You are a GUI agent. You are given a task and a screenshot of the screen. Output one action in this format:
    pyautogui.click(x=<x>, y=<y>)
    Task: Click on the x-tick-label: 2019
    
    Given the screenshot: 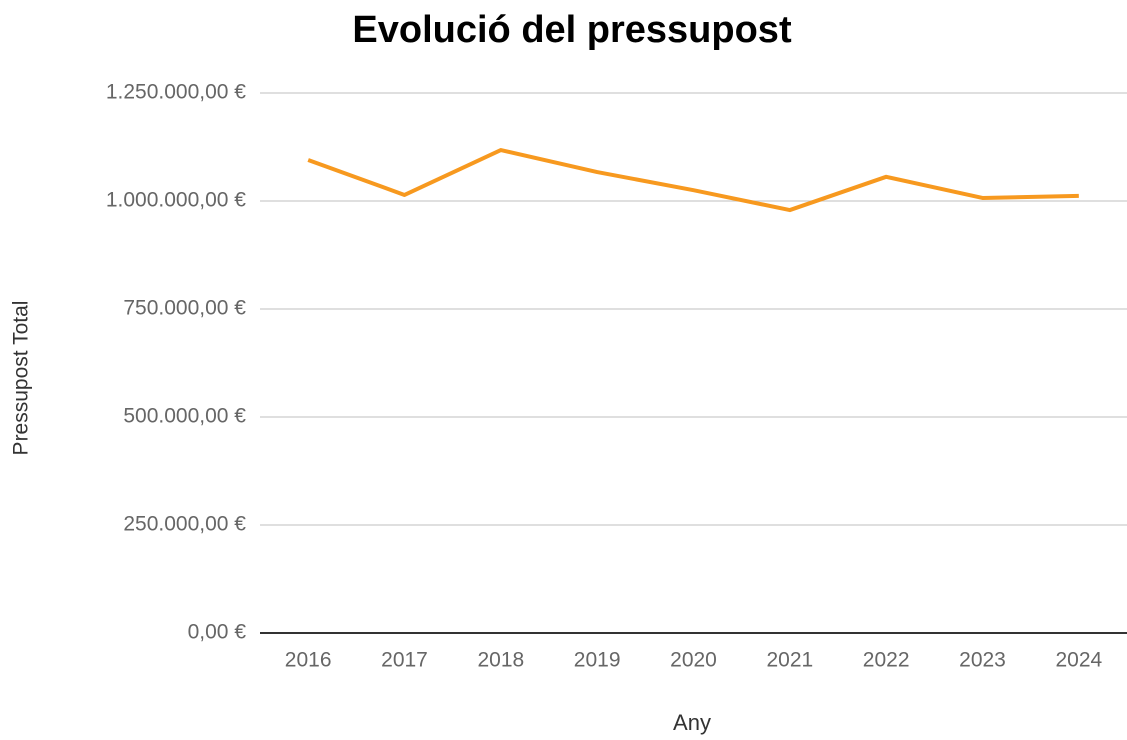 What is the action you would take?
    pyautogui.click(x=597, y=660)
    